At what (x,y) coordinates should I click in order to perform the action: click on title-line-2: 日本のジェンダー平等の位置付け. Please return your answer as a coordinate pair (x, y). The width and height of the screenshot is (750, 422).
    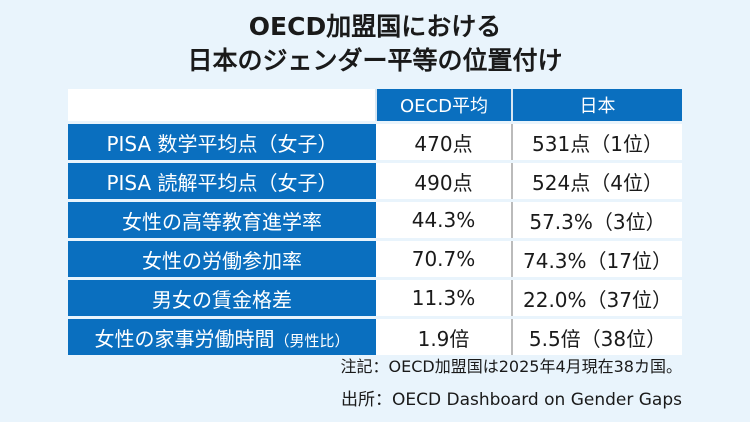
    Looking at the image, I should click on (375, 60).